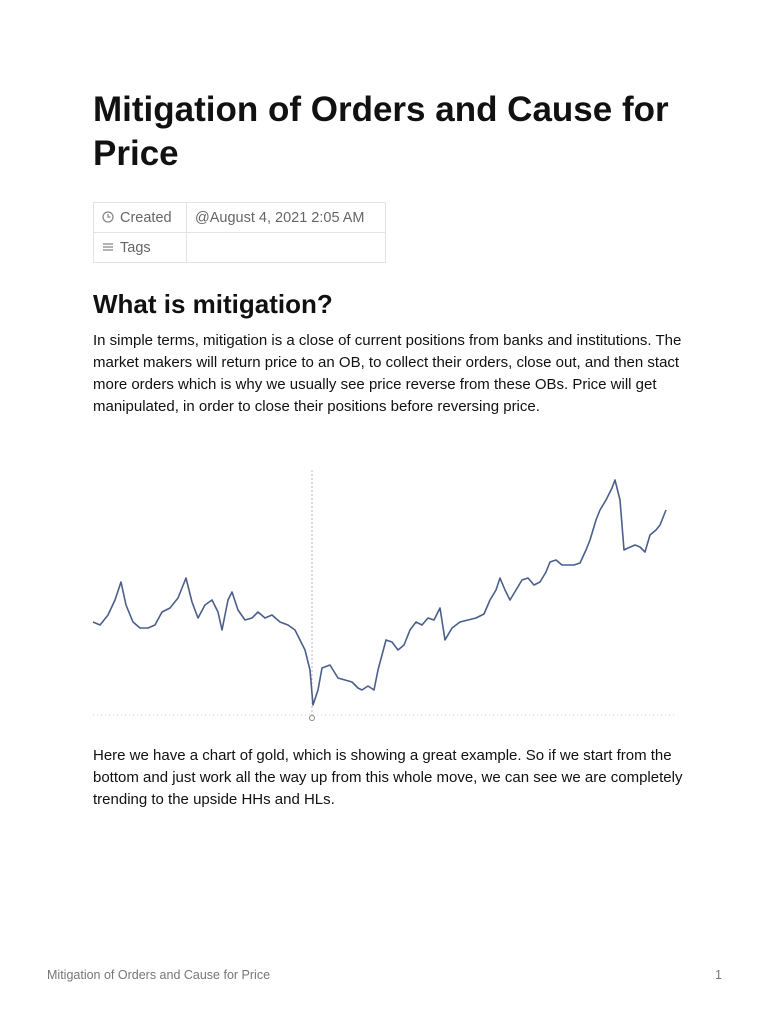 This screenshot has height=1024, width=768. I want to click on footer-title: Mitigation of Orders and Cause for Price, so click(159, 975).